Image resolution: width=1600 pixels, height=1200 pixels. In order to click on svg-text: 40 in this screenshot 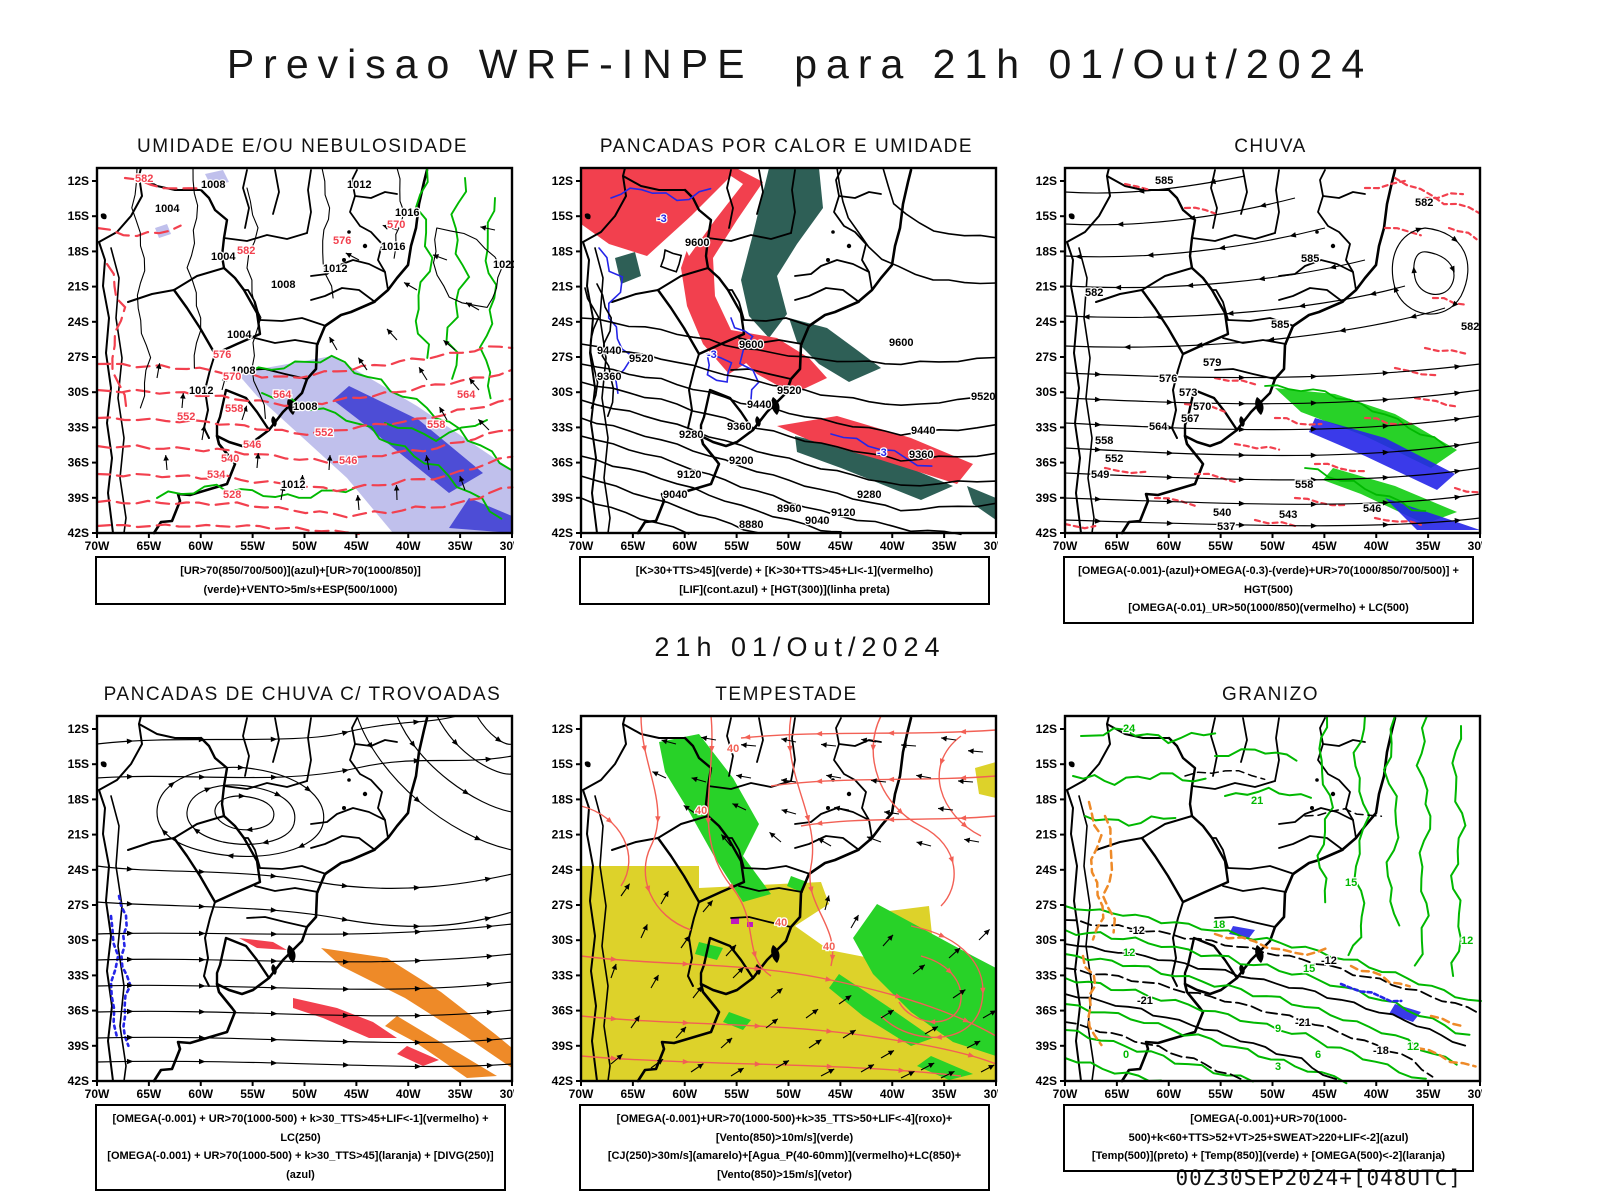, I will do `click(701, 811)`.